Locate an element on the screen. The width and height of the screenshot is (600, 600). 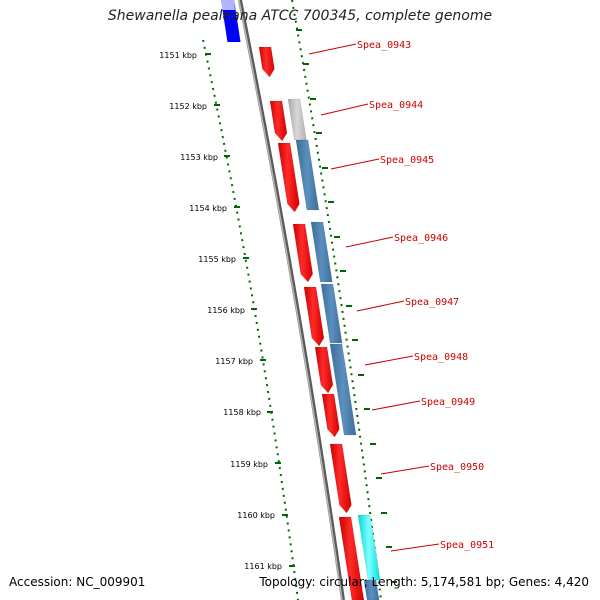
ruler-label-1153: 1153 kbp is located at coordinates (199, 157).